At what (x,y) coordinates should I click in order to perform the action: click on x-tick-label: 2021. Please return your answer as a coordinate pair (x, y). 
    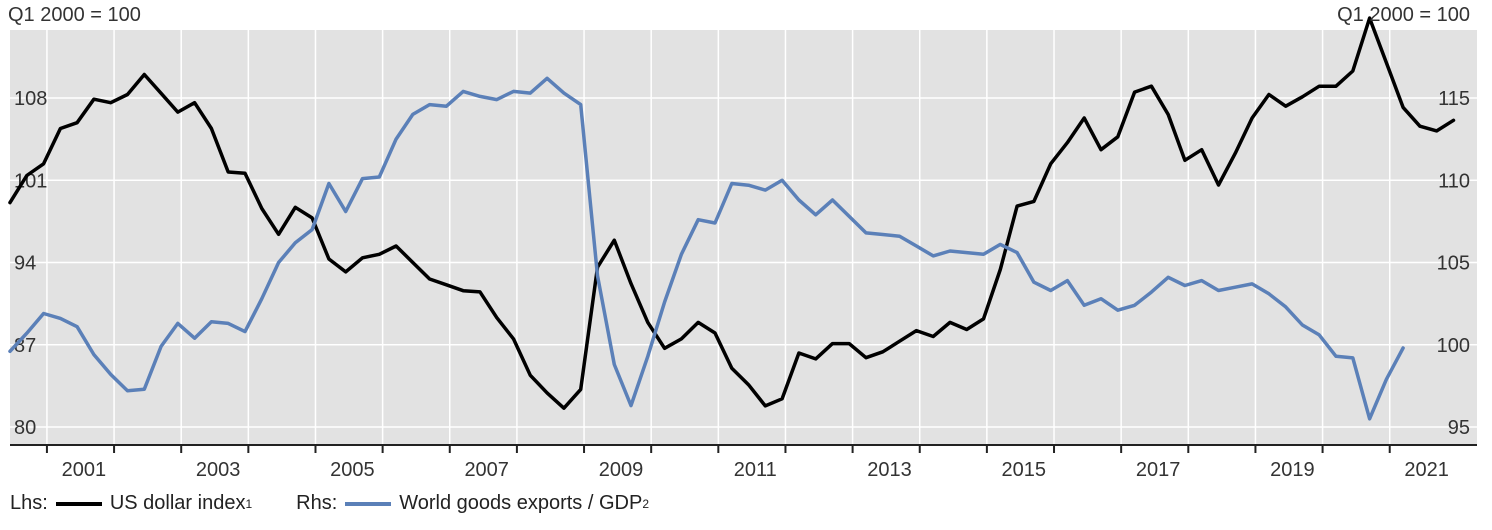
    Looking at the image, I should click on (1426, 470).